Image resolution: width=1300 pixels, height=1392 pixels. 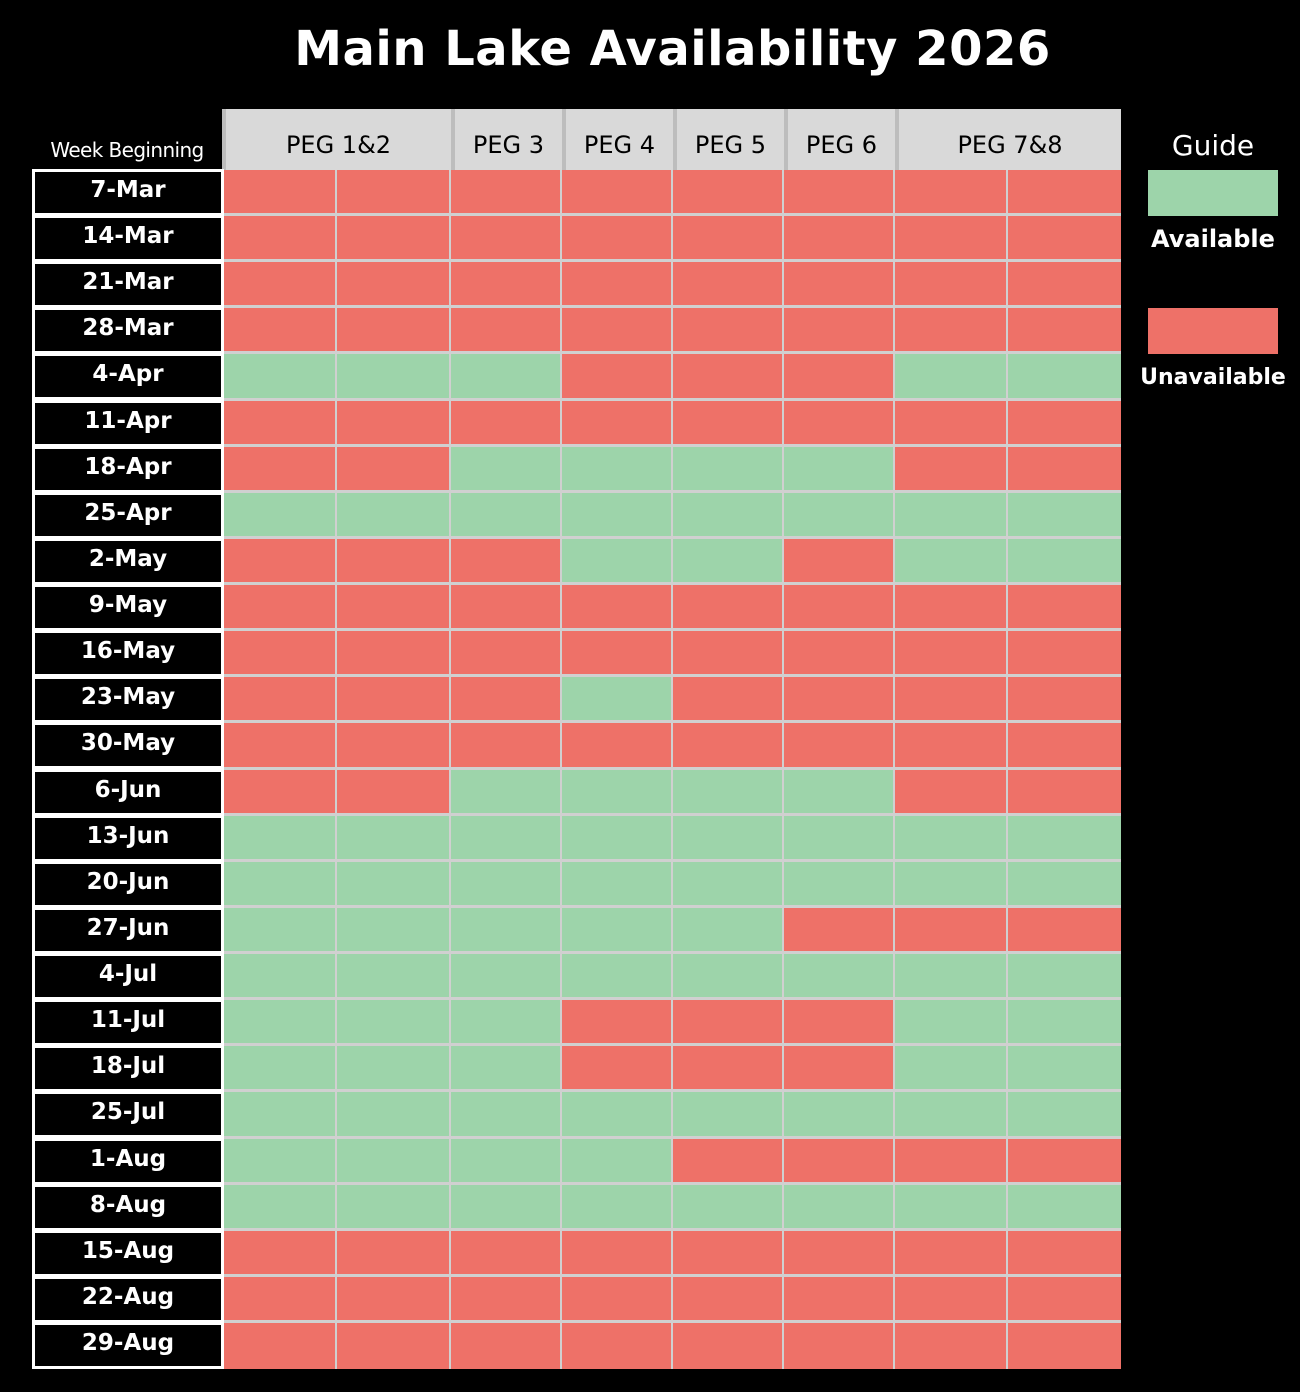 What do you see at coordinates (128, 284) in the screenshot?
I see `week-label: 21-Mar` at bounding box center [128, 284].